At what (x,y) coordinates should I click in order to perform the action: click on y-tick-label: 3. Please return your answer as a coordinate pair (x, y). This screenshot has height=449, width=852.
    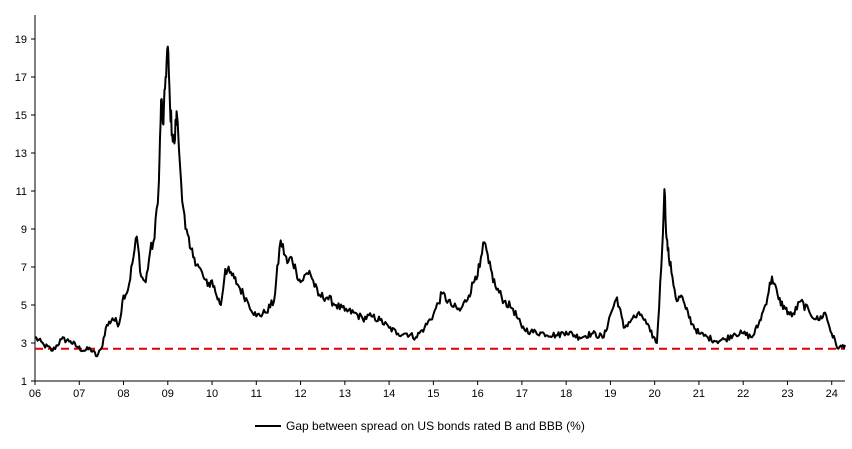
    Looking at the image, I should click on (24, 344).